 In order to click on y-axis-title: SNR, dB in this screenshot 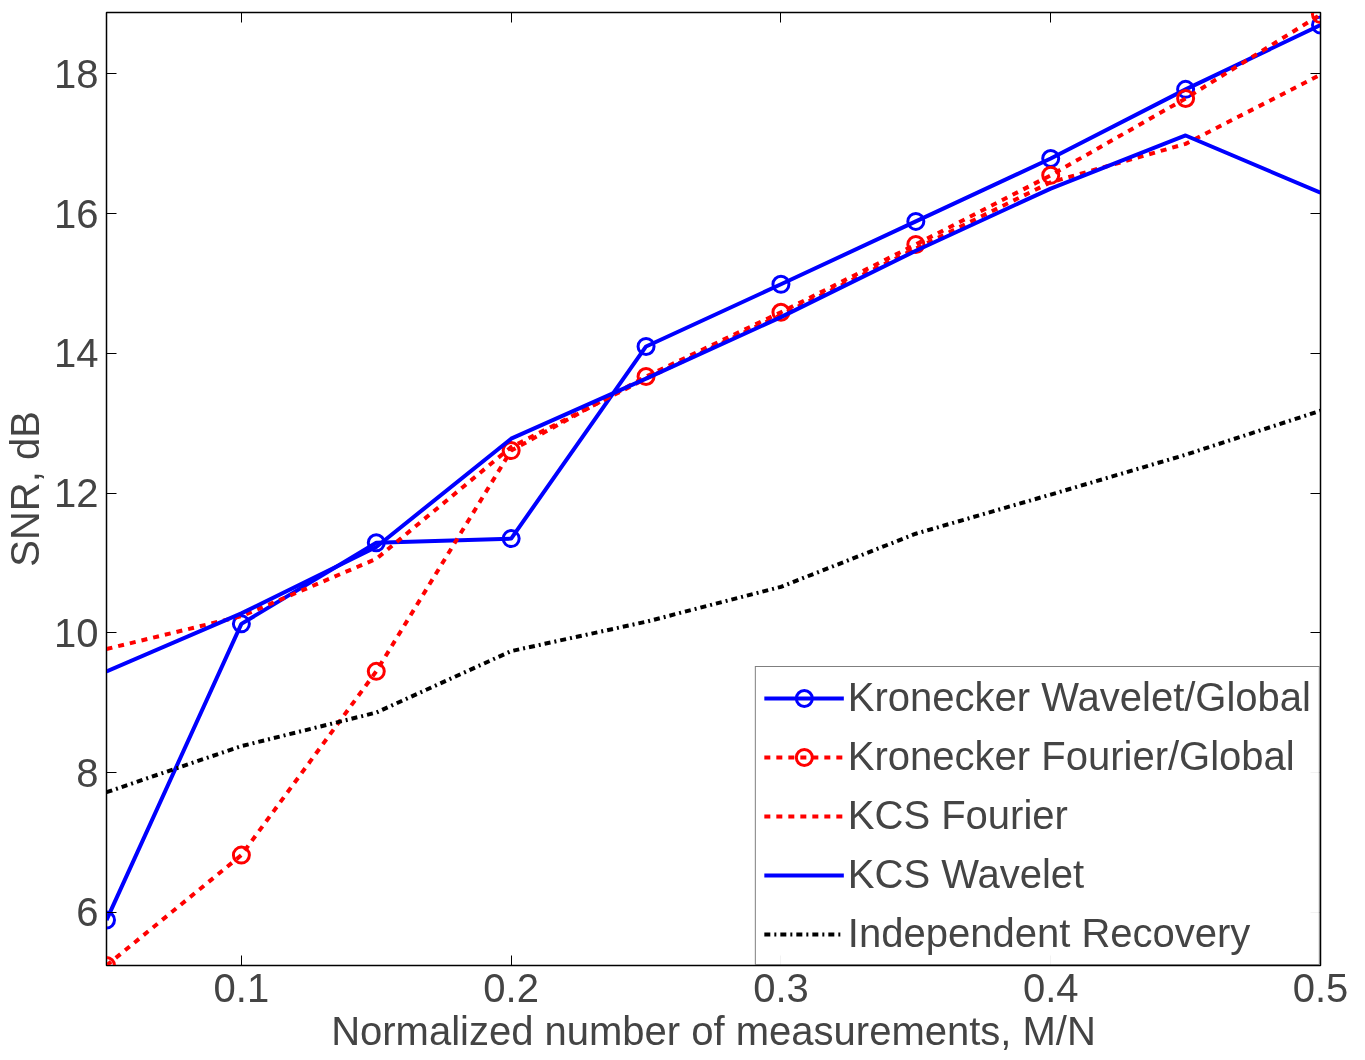, I will do `click(25, 489)`.